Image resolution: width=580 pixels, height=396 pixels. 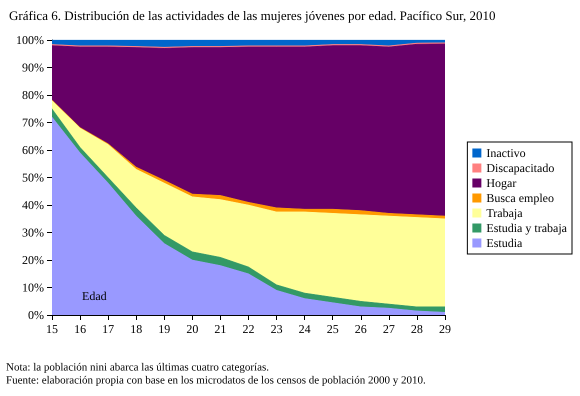 I want to click on x-tick-label: 25, so click(x=332, y=329).